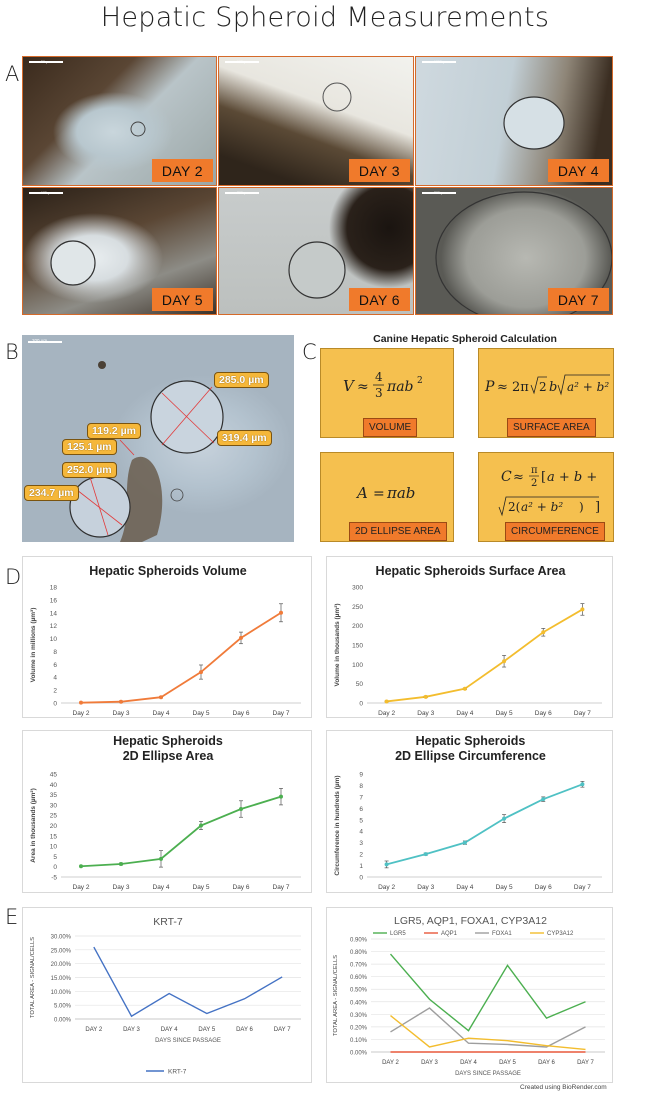 The width and height of the screenshot is (650, 1095). I want to click on scale-label: 50 µm, so click(46, 62).